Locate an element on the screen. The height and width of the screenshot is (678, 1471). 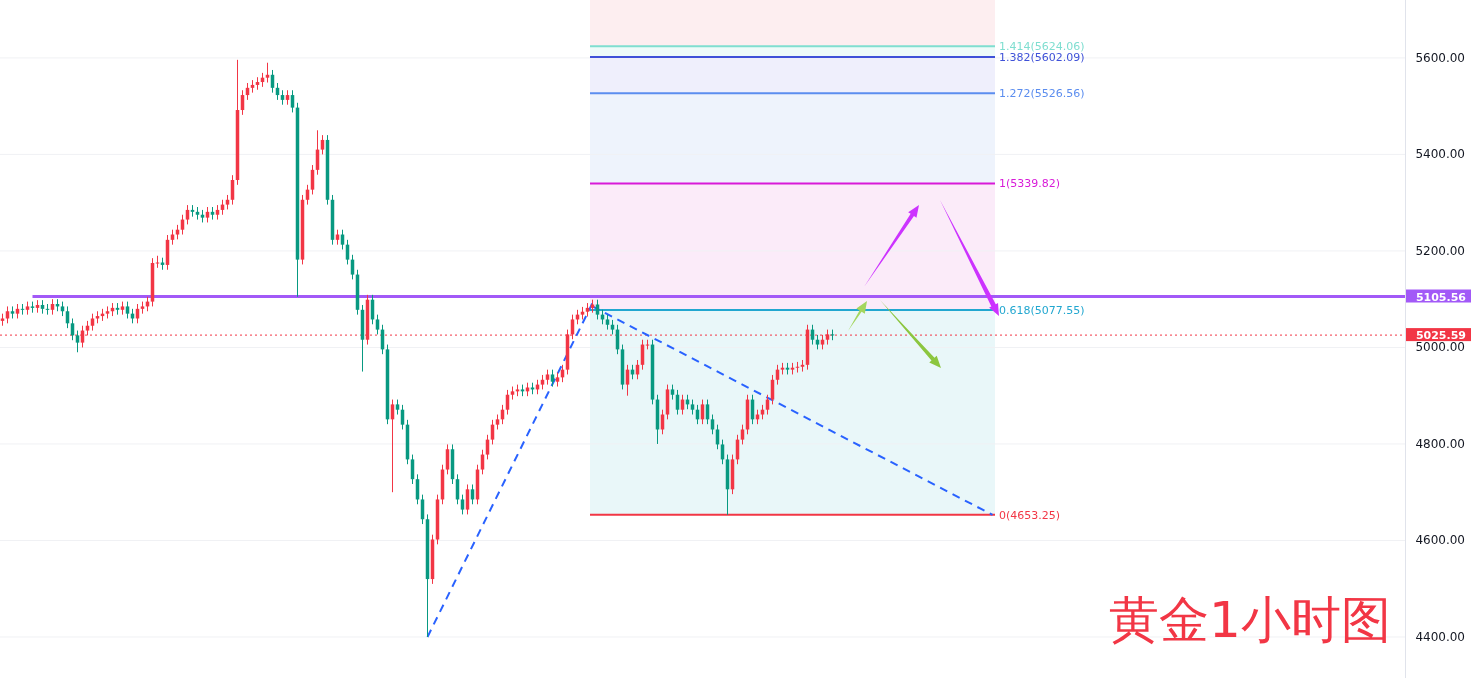
y-tick-label: 4800.00 is located at coordinates (1440, 443).